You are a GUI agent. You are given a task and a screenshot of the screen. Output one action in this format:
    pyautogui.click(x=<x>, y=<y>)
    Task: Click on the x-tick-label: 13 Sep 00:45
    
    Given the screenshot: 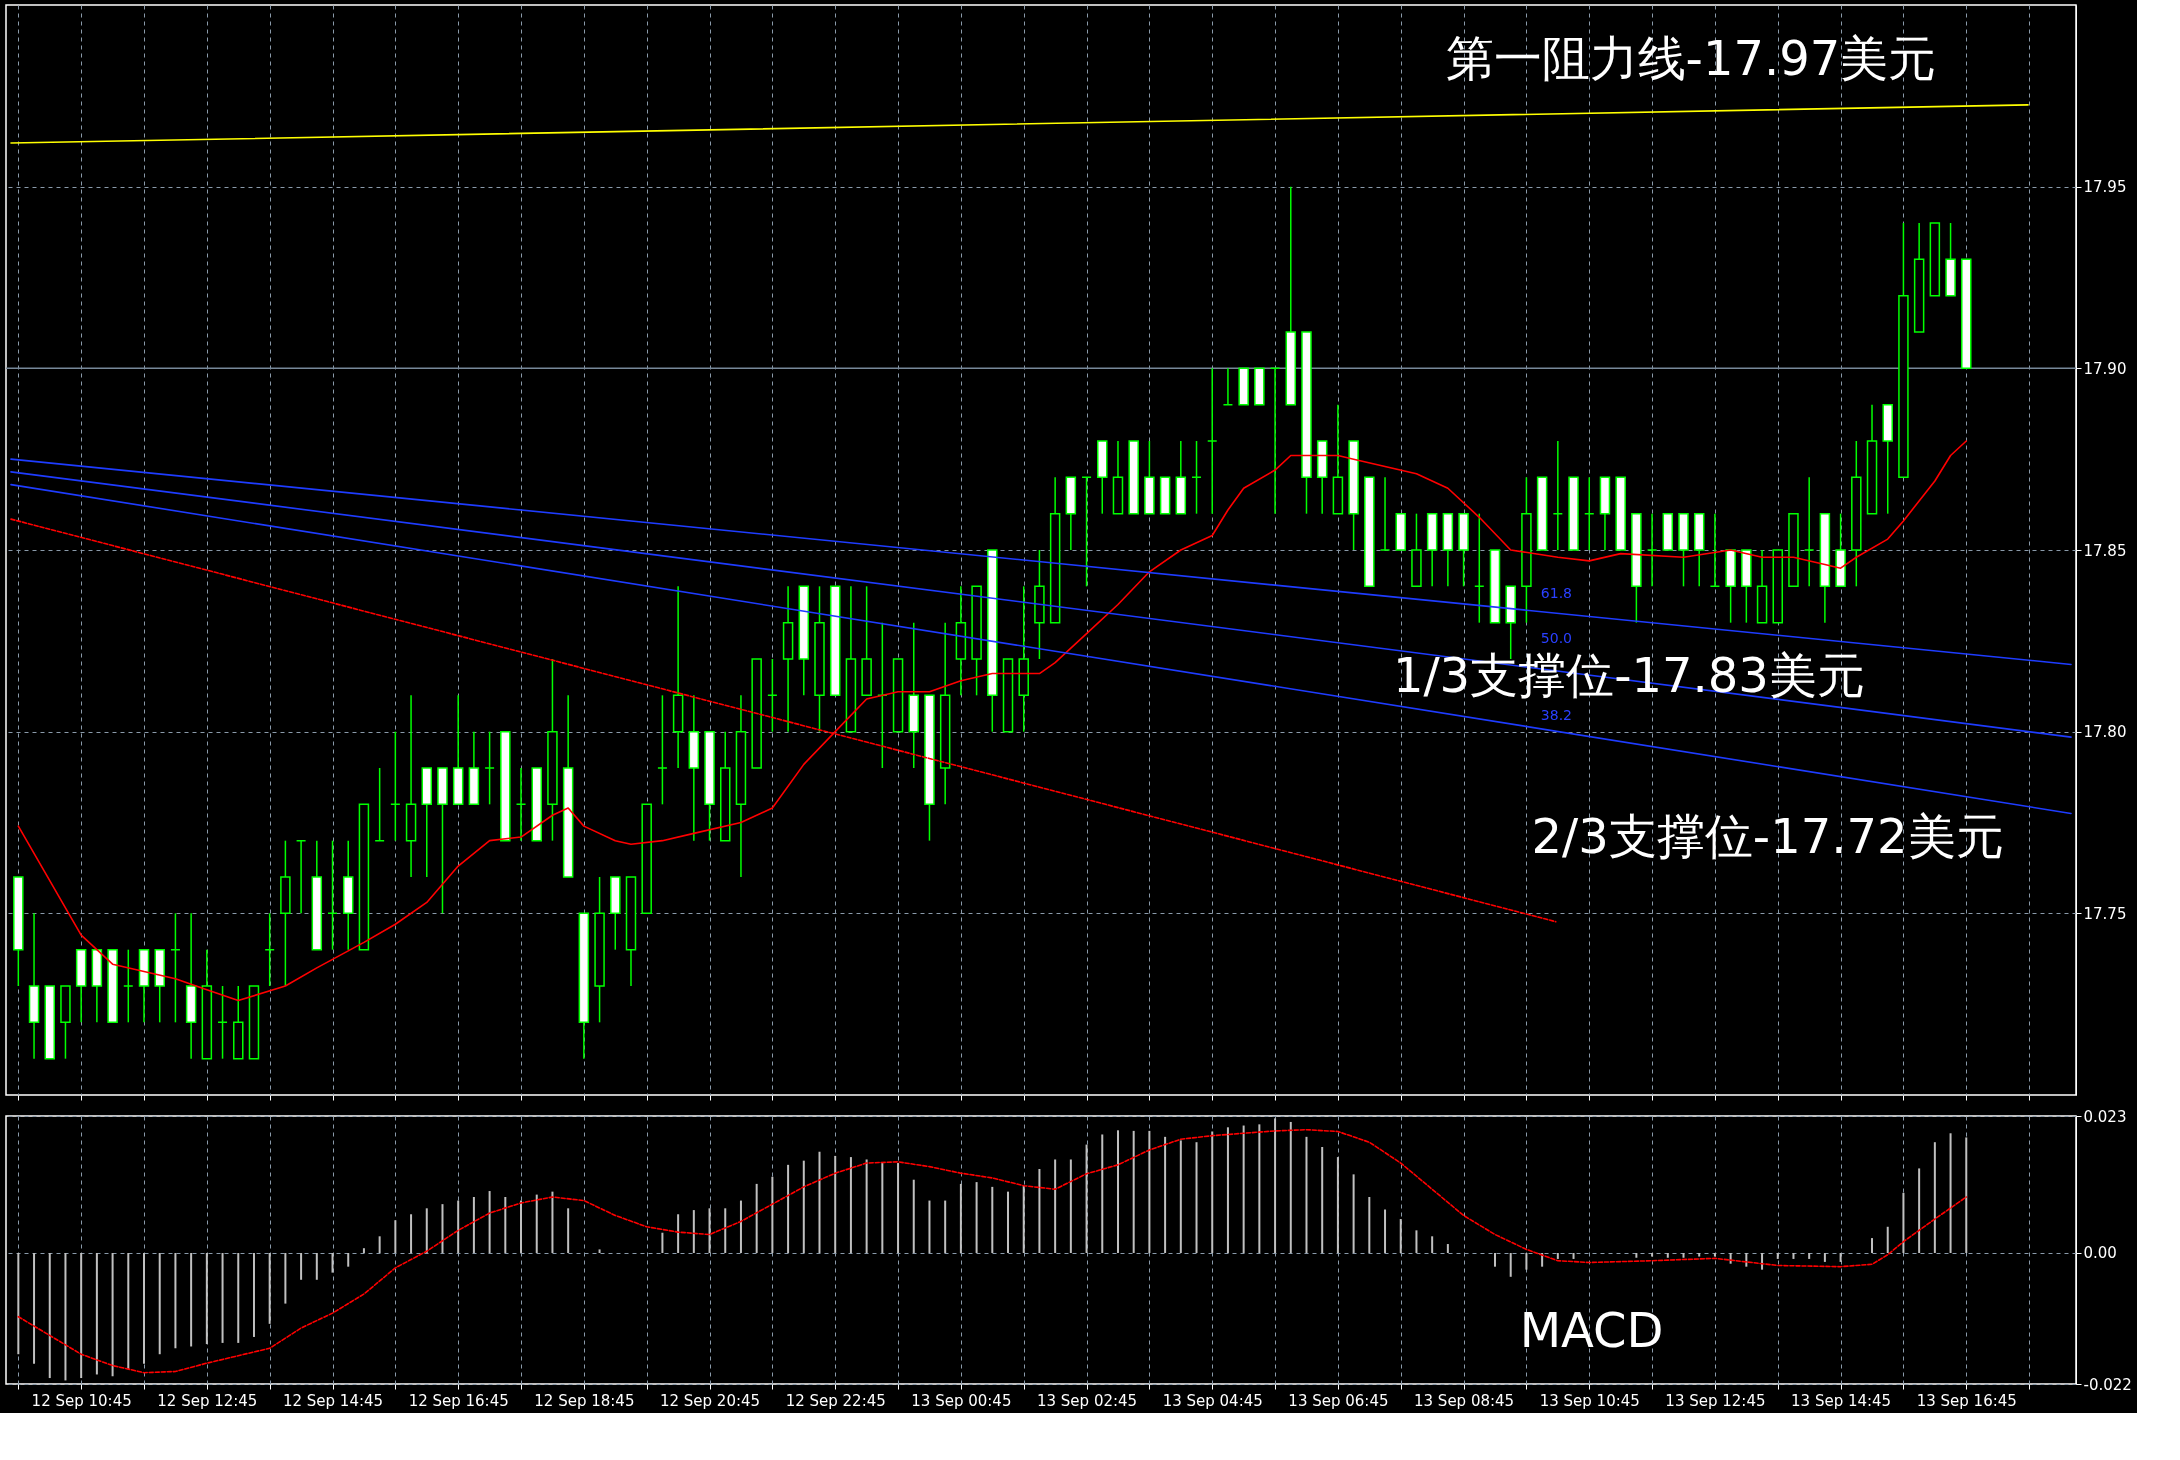 What is the action you would take?
    pyautogui.click(x=961, y=1400)
    